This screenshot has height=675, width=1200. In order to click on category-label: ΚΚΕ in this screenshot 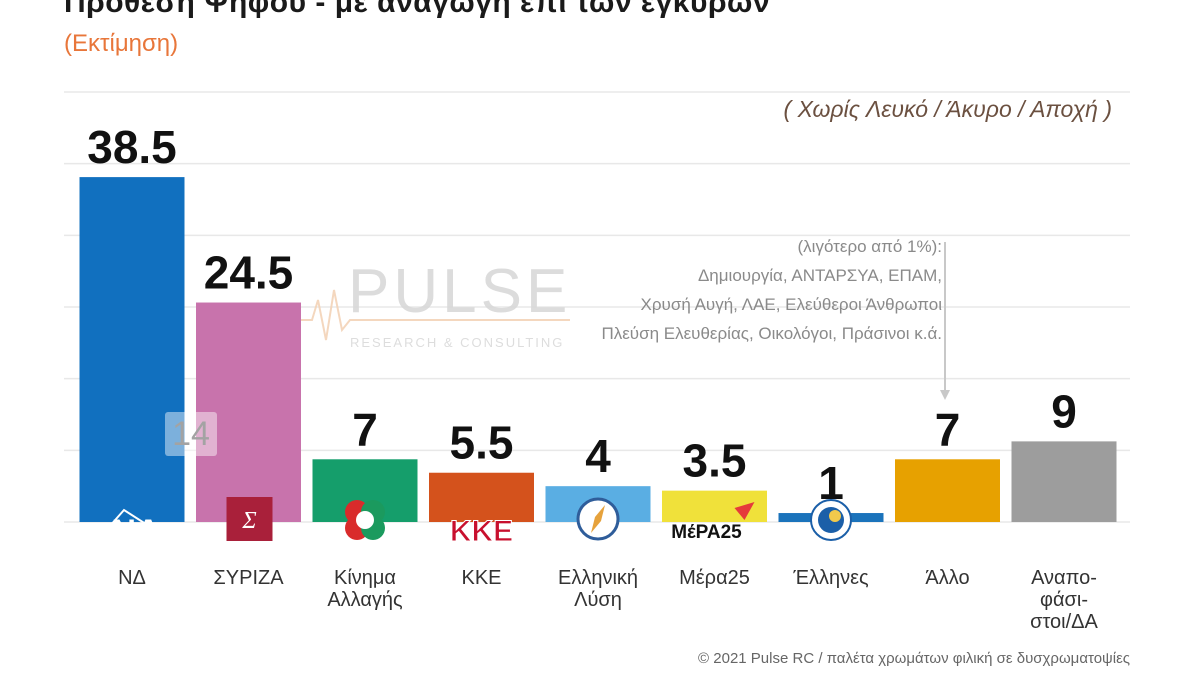, I will do `click(481, 578)`.